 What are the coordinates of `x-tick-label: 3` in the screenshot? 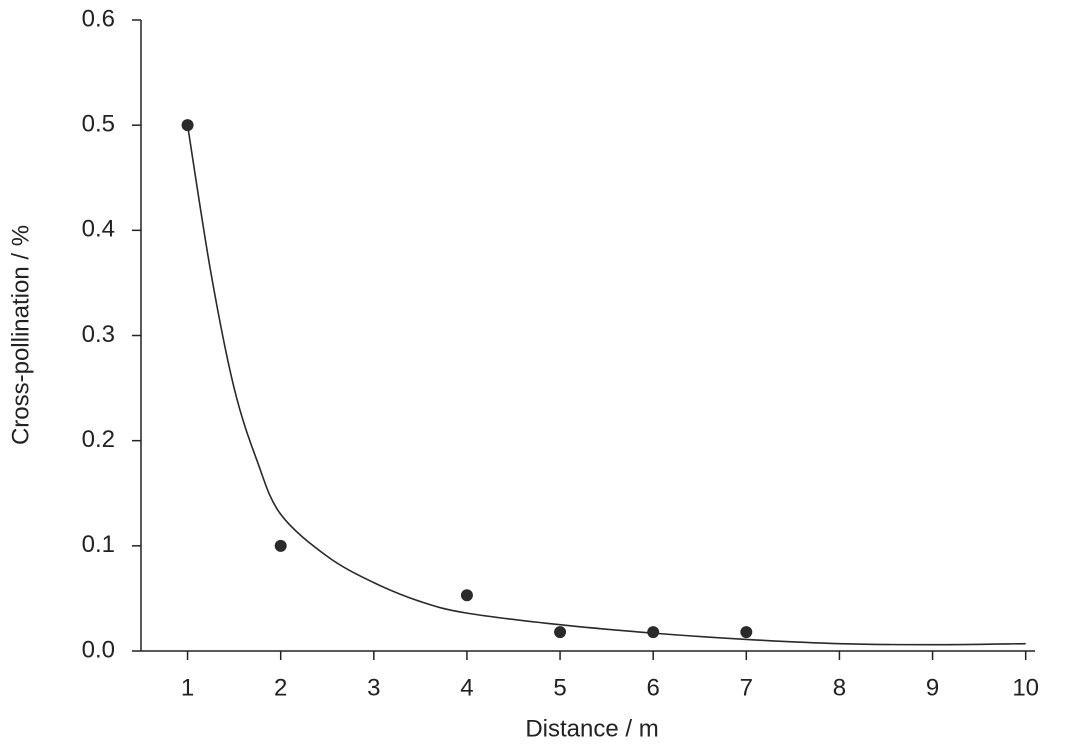 It's located at (373, 687).